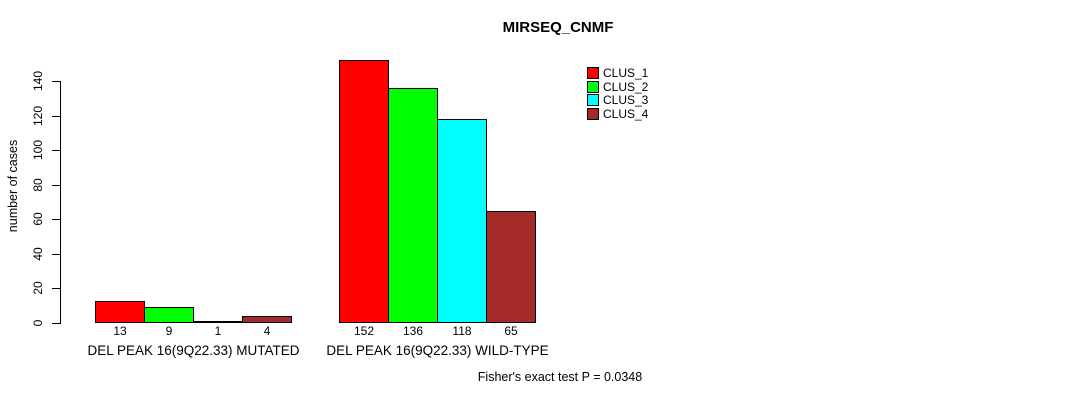 This screenshot has width=1090, height=400. I want to click on bar-value-label: 4, so click(267, 331).